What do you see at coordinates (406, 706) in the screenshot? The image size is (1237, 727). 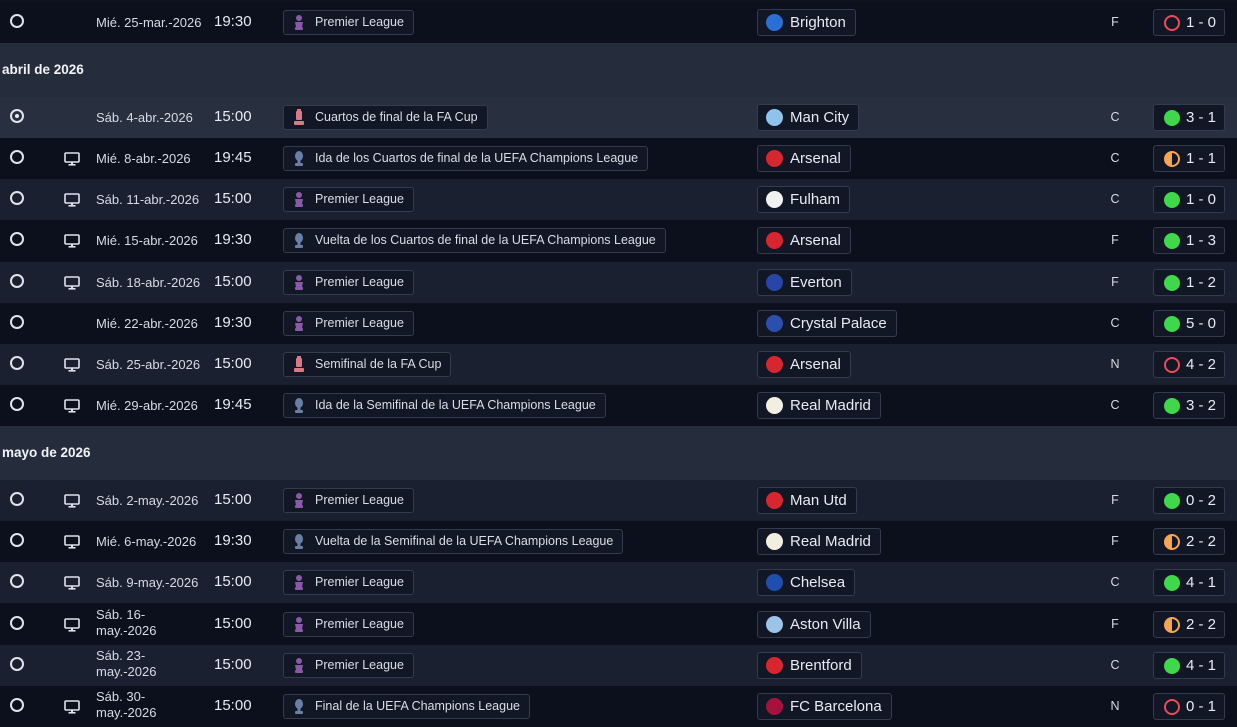 I see `competition-label: Final de la UEFA Champions League` at bounding box center [406, 706].